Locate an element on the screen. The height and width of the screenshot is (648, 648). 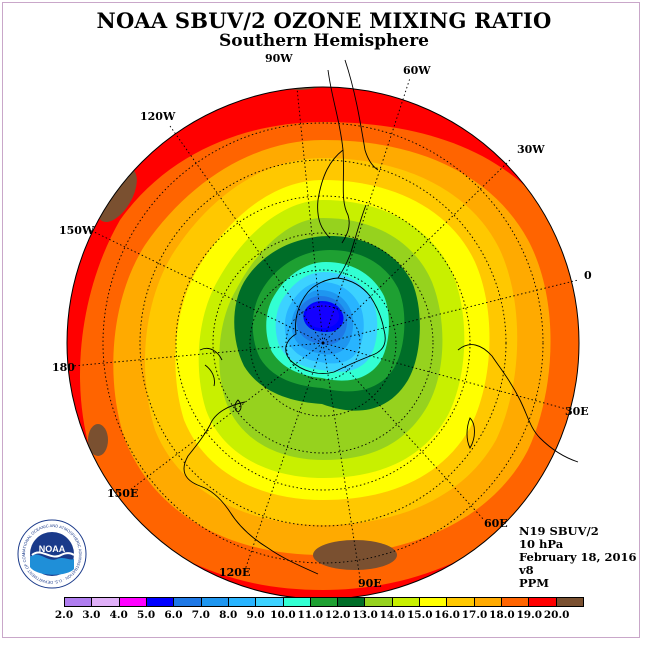
lon-label-30e: 30E is located at coordinates (577, 411).